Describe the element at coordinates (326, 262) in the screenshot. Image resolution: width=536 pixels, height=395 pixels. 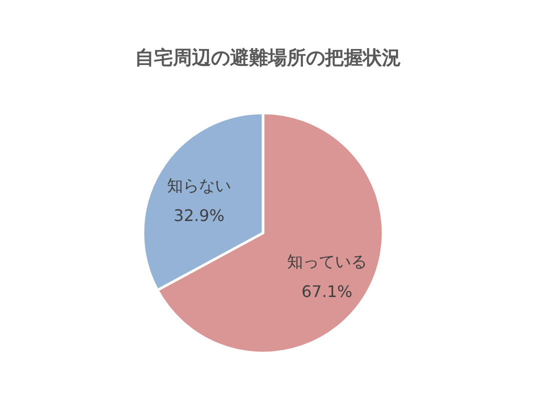
I see `slice-label: 知っている` at that location.